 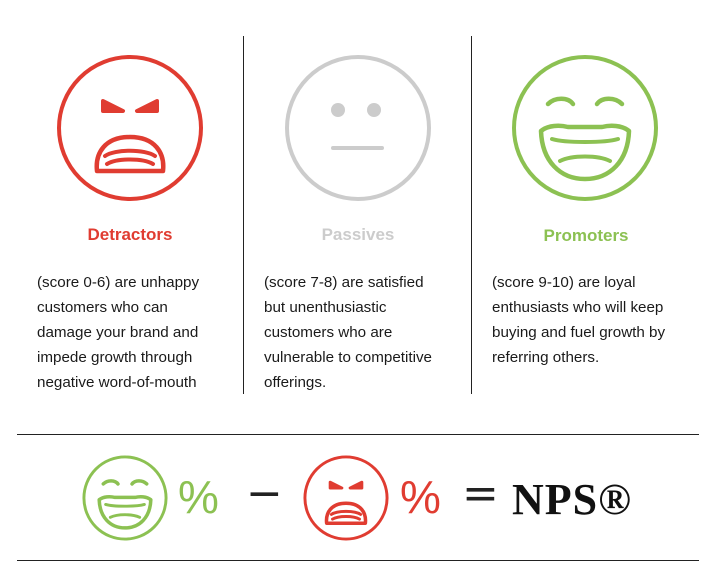 What do you see at coordinates (358, 234) in the screenshot?
I see `passives-title: Passives` at bounding box center [358, 234].